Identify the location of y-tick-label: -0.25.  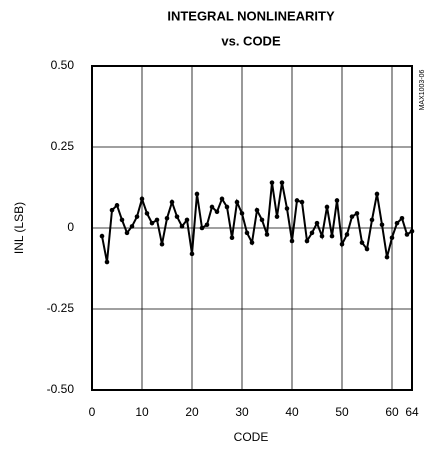
(61, 308).